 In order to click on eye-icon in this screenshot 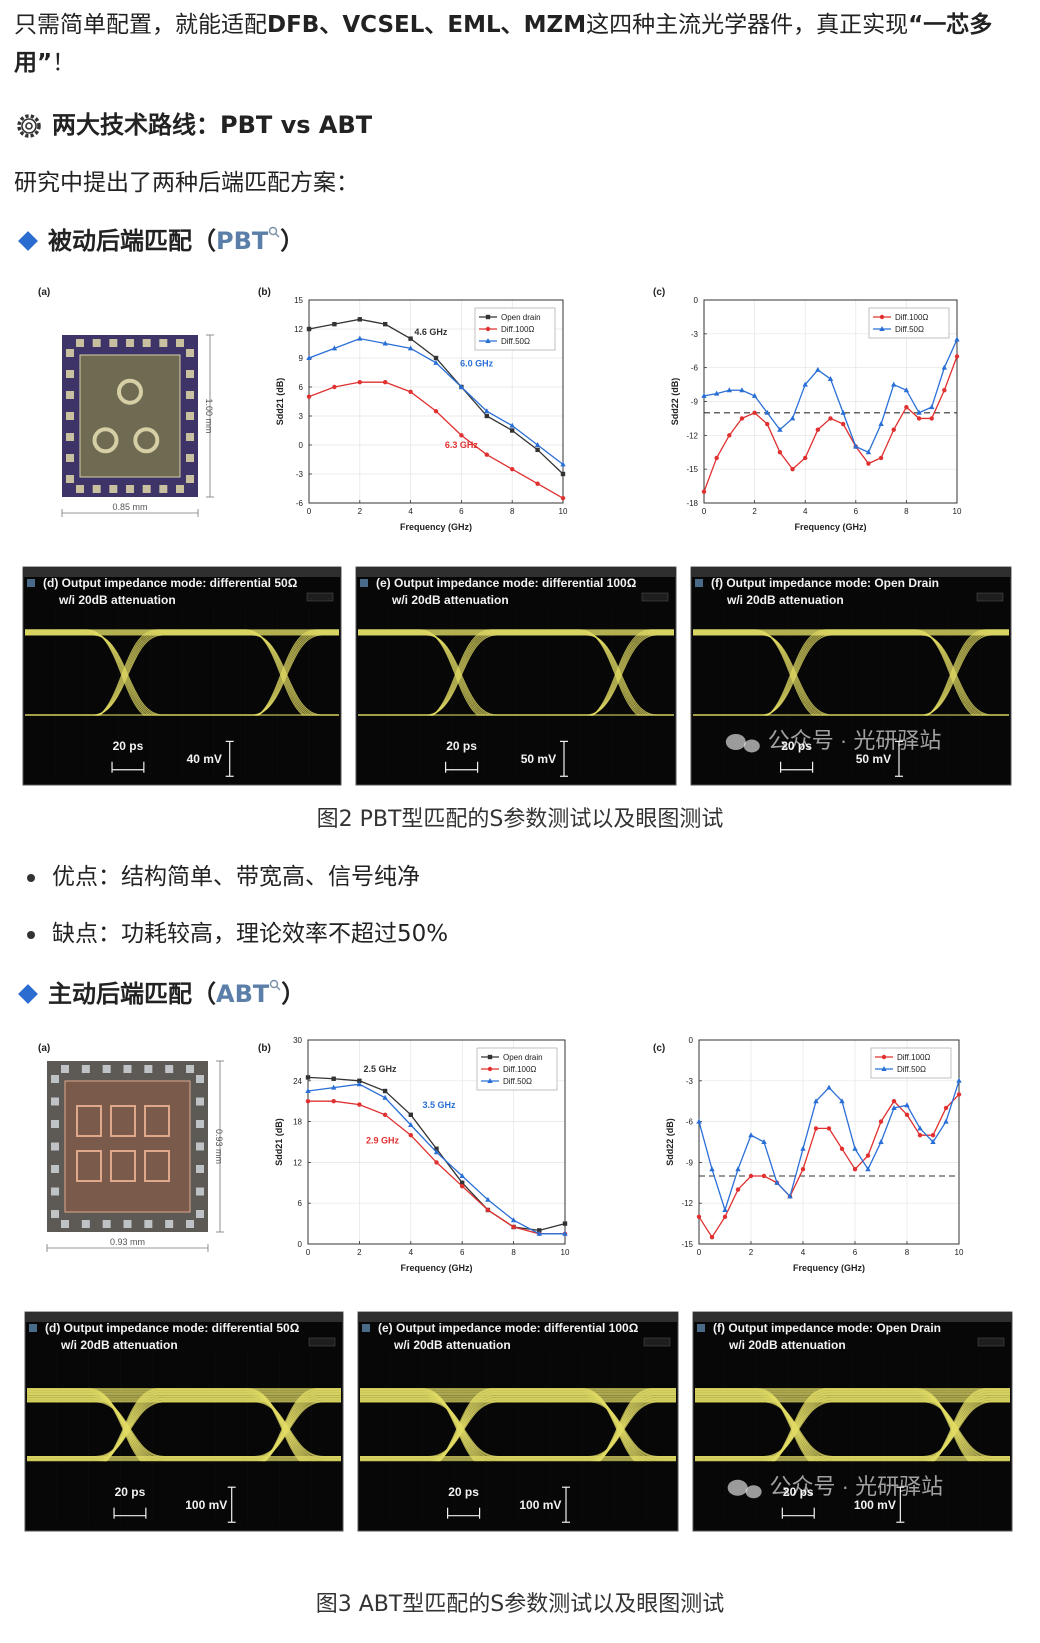, I will do `click(320, 597)`.